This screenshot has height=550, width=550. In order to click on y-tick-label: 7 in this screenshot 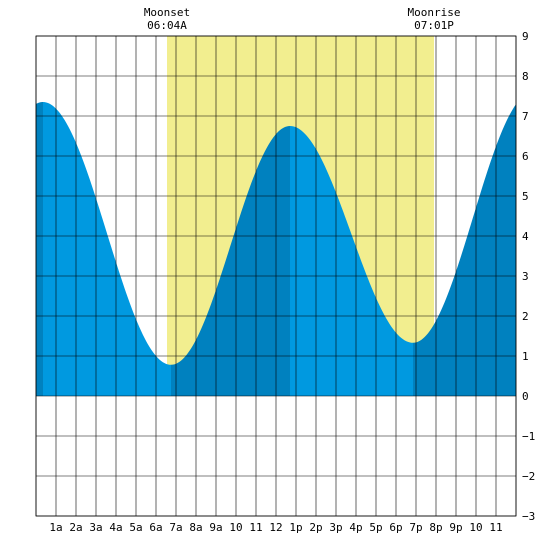, I will do `click(525, 116)`.